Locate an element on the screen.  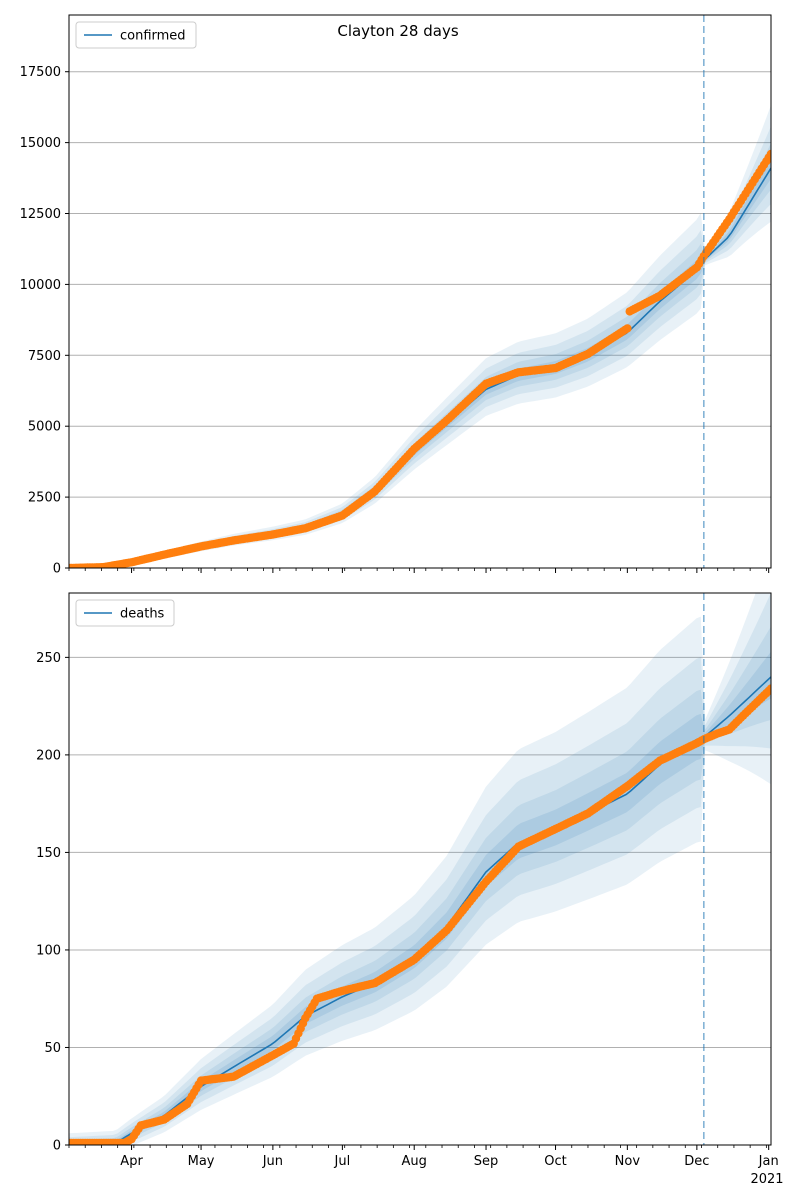
figure-title: Clayton 28 days is located at coordinates (397, 31).